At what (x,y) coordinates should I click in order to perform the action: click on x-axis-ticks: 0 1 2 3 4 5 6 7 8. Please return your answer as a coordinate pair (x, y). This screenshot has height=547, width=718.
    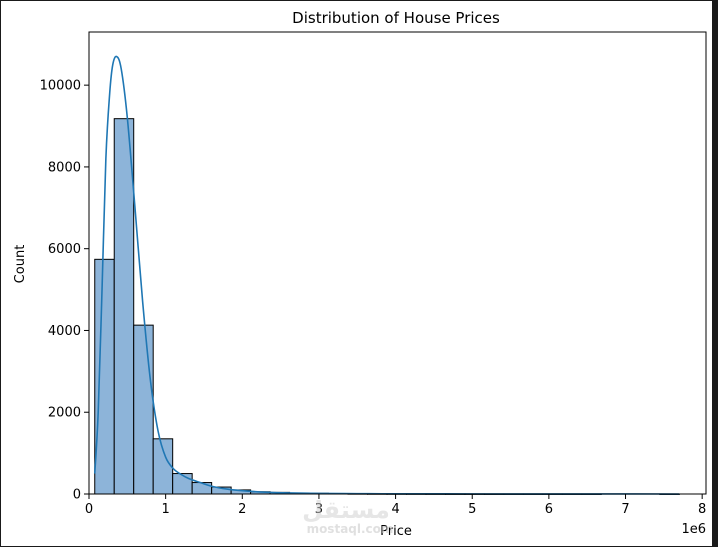
    Looking at the image, I should click on (395, 505).